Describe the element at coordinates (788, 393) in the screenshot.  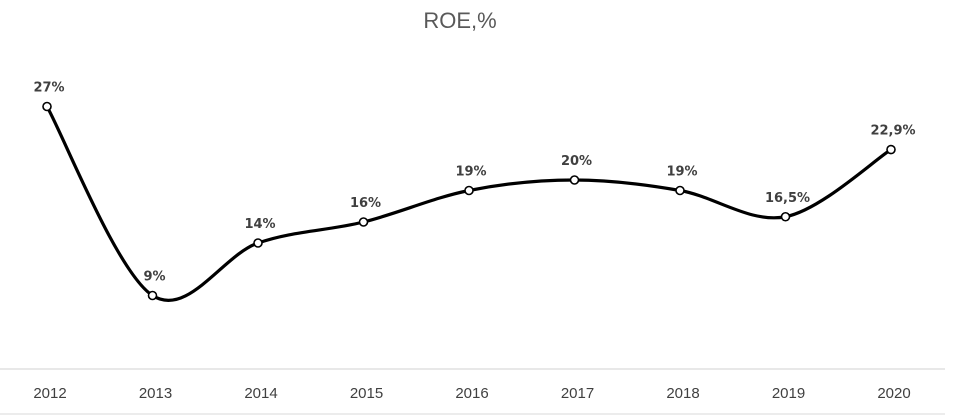
I see `x-tick-label-2019: 2019` at that location.